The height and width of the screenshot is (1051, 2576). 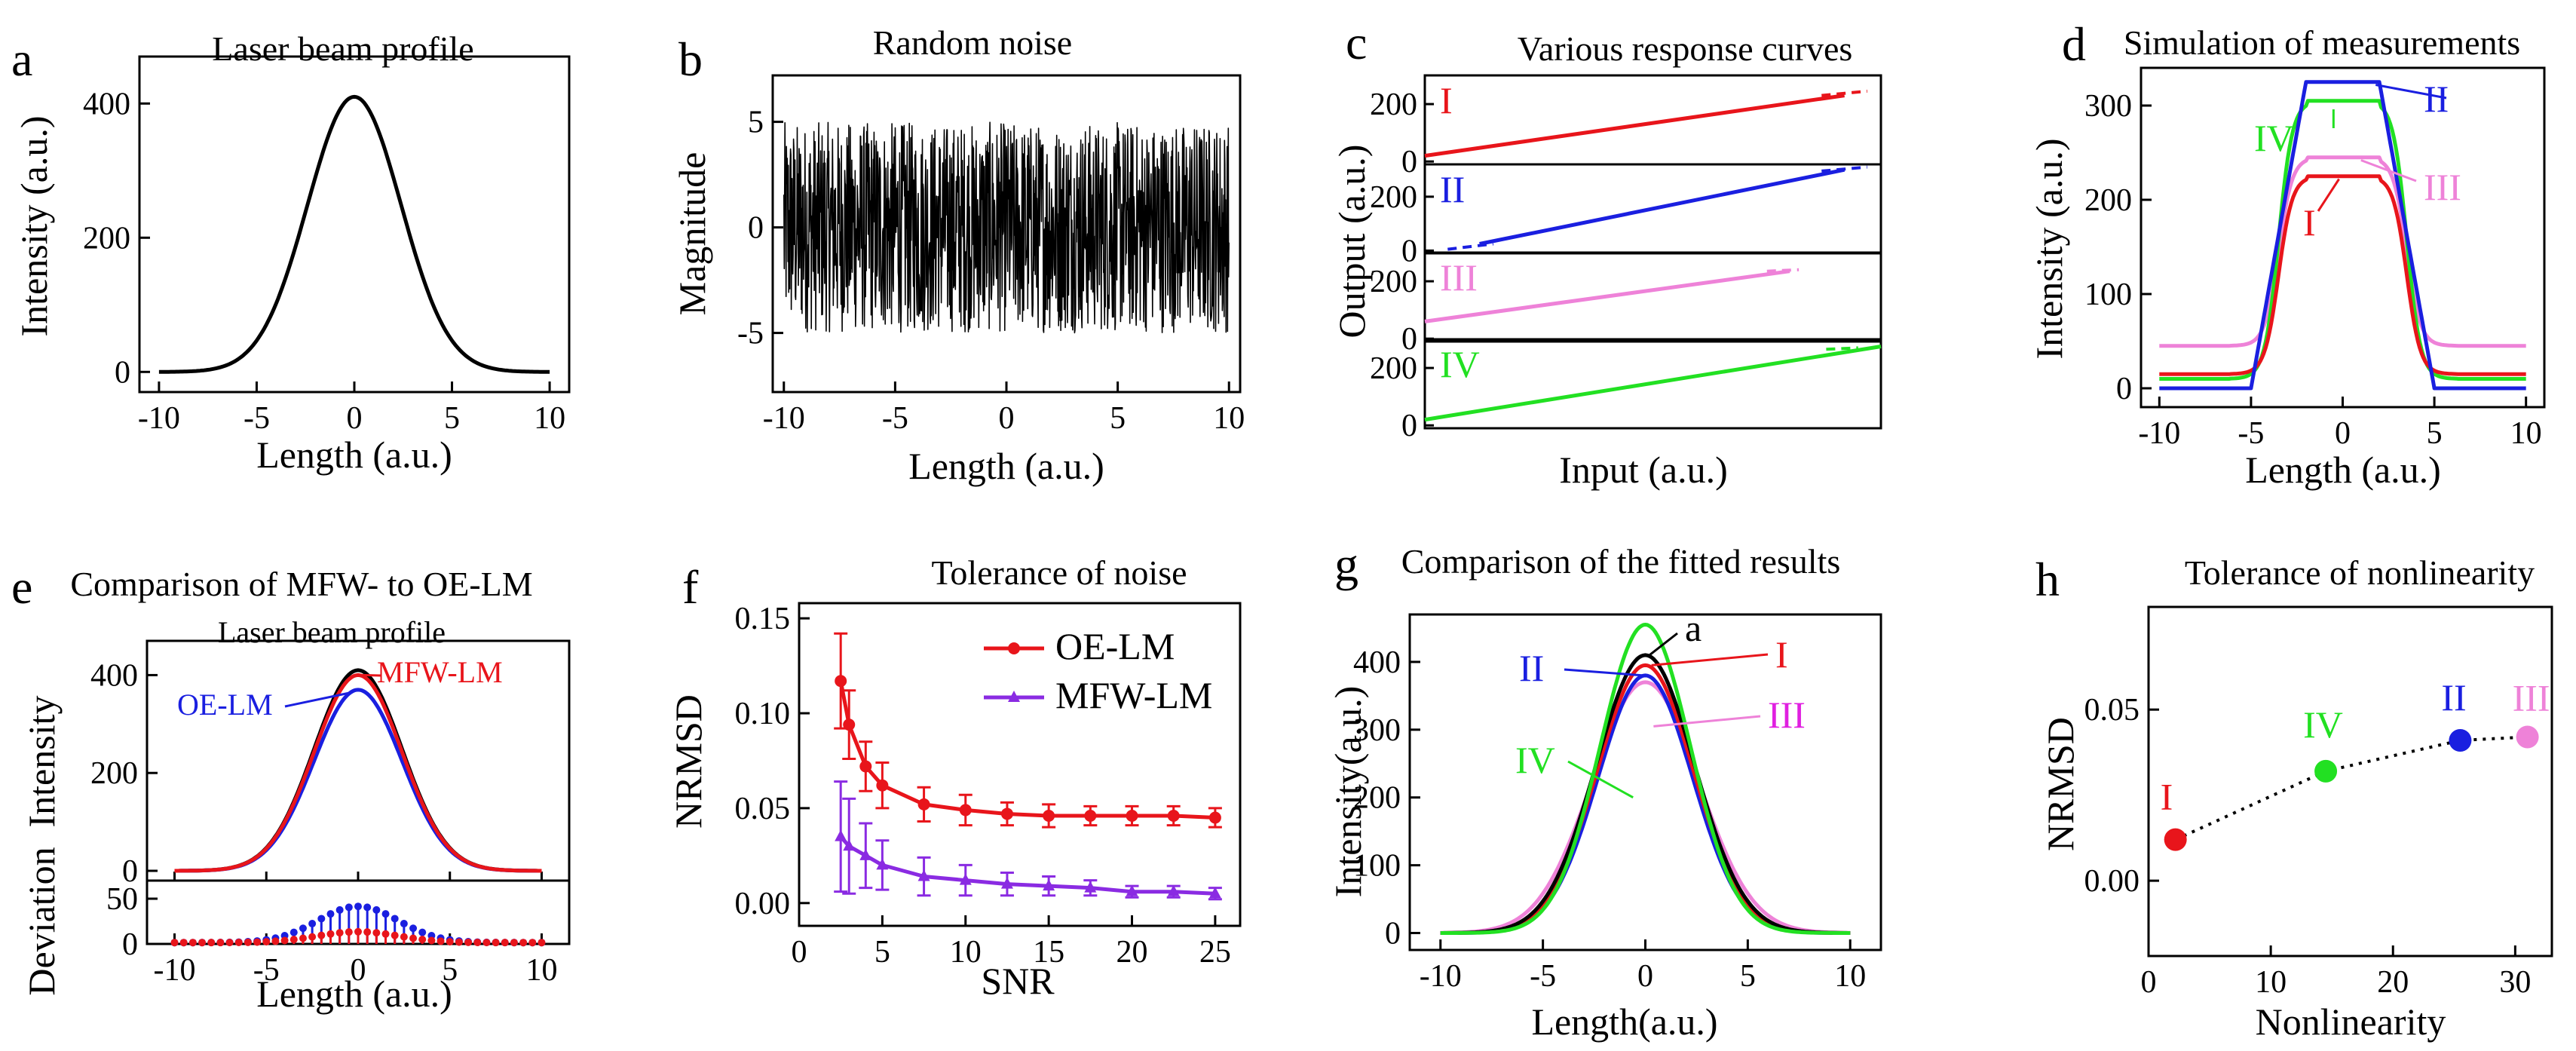 What do you see at coordinates (2274, 138) in the screenshot?
I see `series-label-IV: IV` at bounding box center [2274, 138].